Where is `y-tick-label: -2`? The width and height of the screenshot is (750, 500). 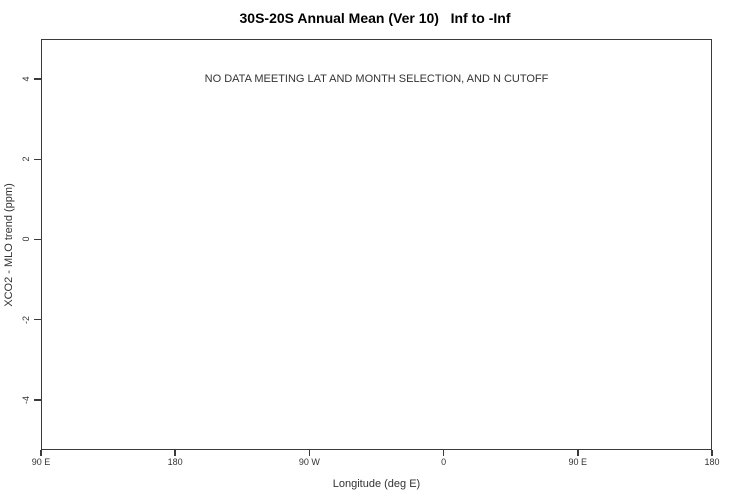 y-tick-label: -2 is located at coordinates (26, 319).